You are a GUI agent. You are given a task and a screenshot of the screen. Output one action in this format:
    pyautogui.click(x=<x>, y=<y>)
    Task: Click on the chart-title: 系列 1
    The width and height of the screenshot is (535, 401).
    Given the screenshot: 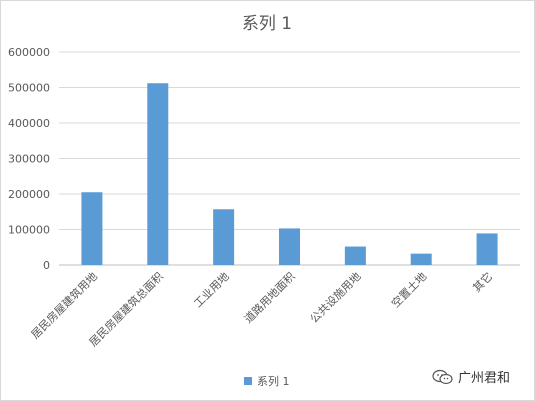 What is the action you would take?
    pyautogui.click(x=267, y=24)
    